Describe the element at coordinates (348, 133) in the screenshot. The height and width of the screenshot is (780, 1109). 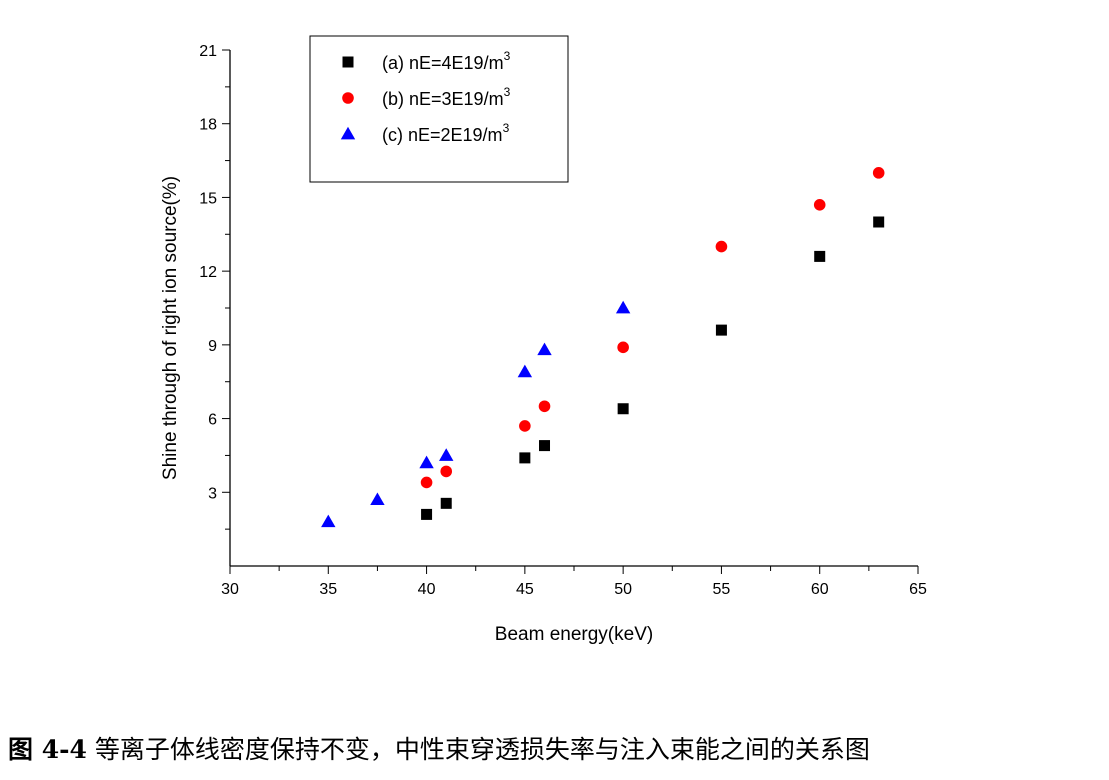
I see `legend-triangle-marker` at that location.